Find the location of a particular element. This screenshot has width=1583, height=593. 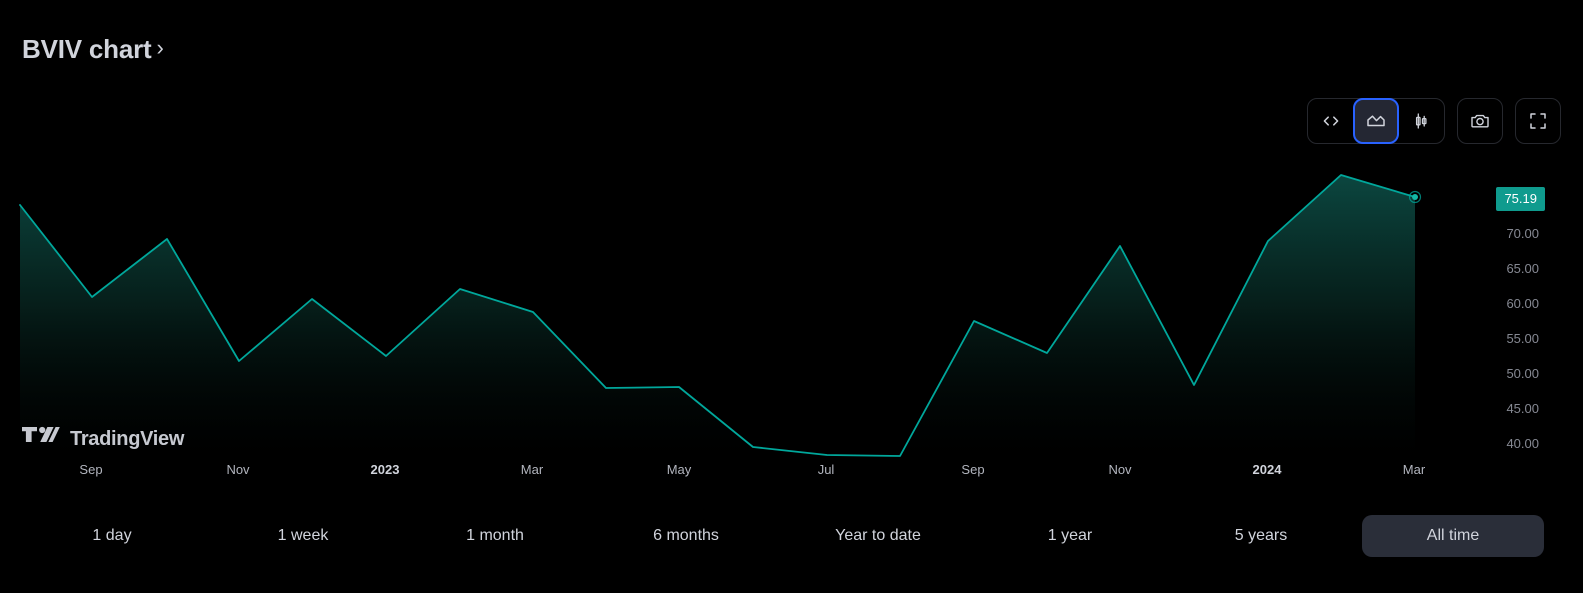

last-value-marker is located at coordinates (1415, 197).